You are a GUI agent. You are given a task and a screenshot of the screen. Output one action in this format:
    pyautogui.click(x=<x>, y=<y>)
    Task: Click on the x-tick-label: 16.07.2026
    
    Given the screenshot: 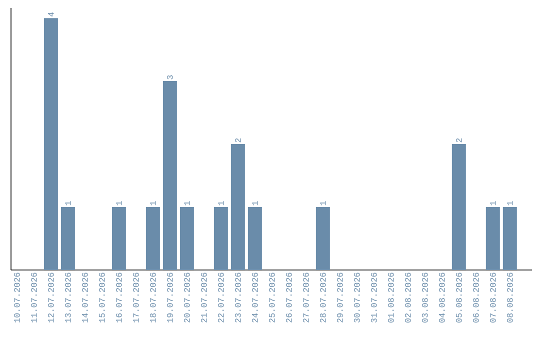 What is the action you would take?
    pyautogui.click(x=119, y=297)
    